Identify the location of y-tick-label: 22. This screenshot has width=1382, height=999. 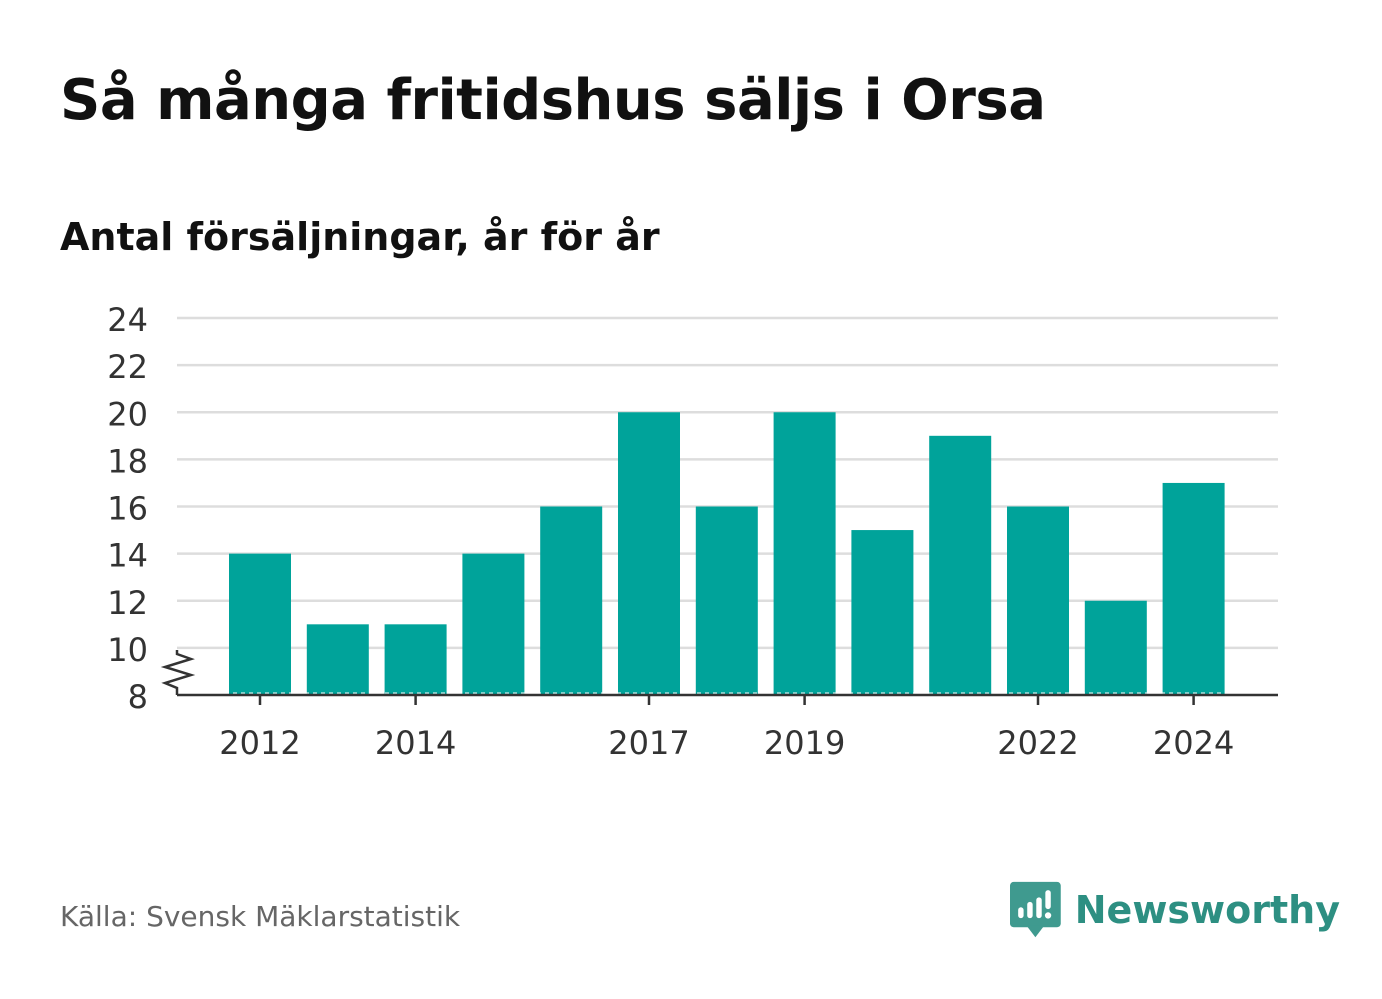
(127, 367).